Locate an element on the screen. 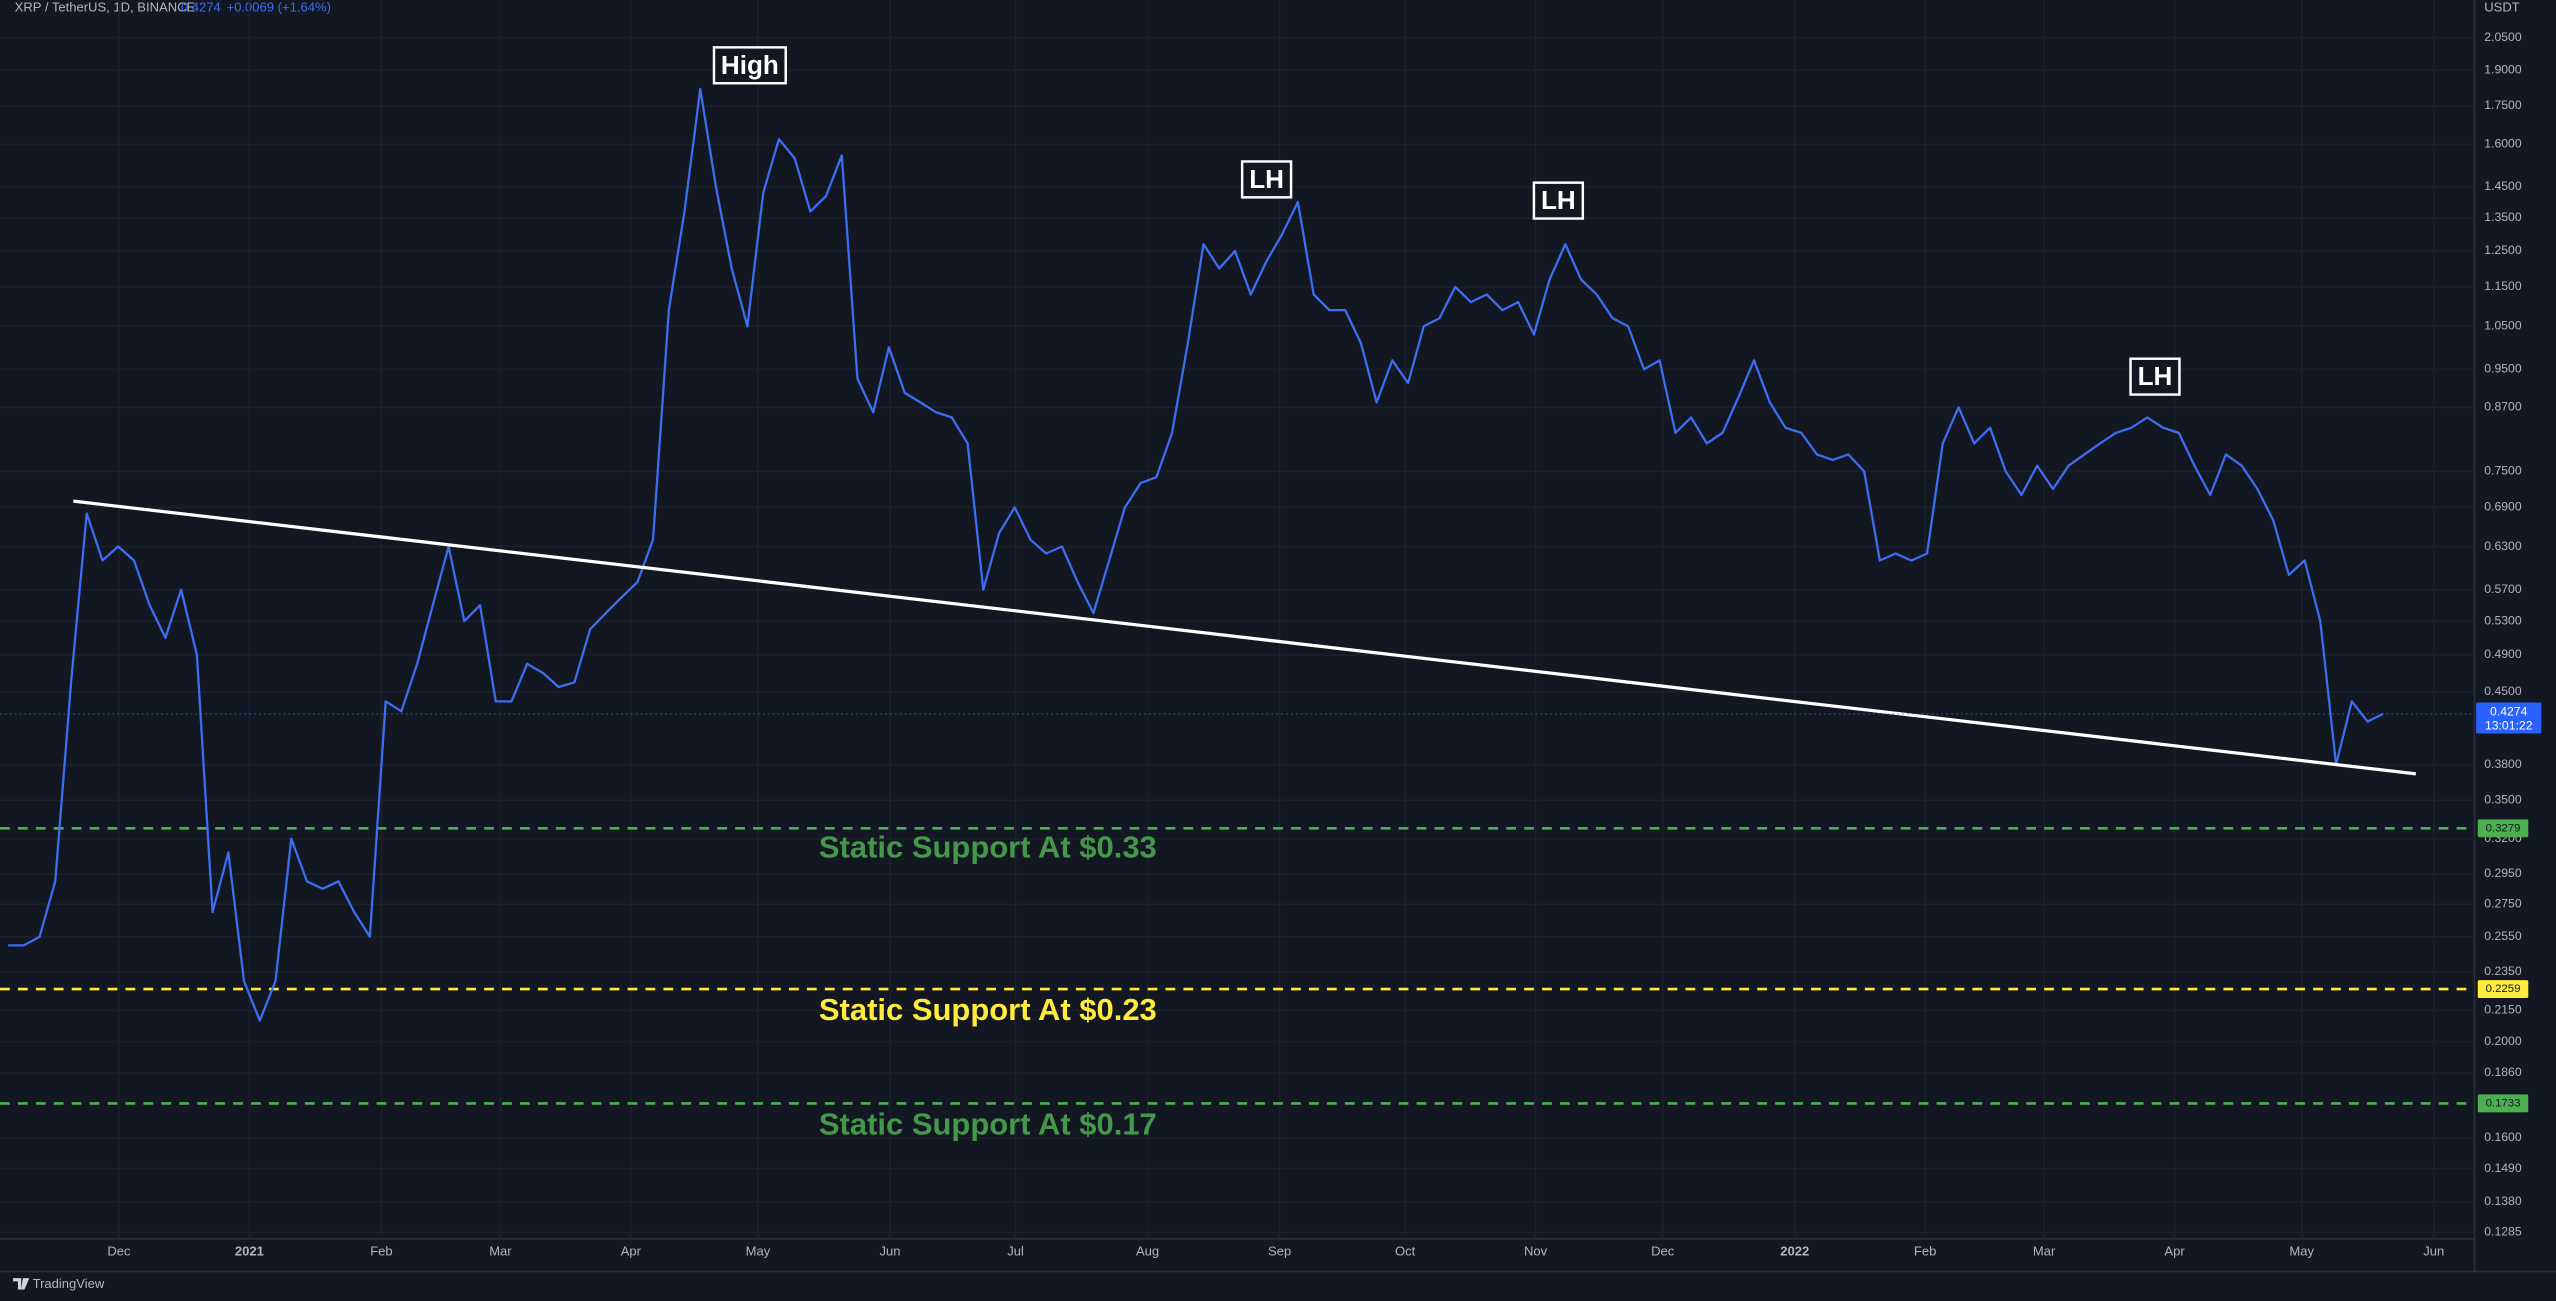 The height and width of the screenshot is (1301, 2556). support-label: Static Support At $0.23 is located at coordinates (988, 1009).